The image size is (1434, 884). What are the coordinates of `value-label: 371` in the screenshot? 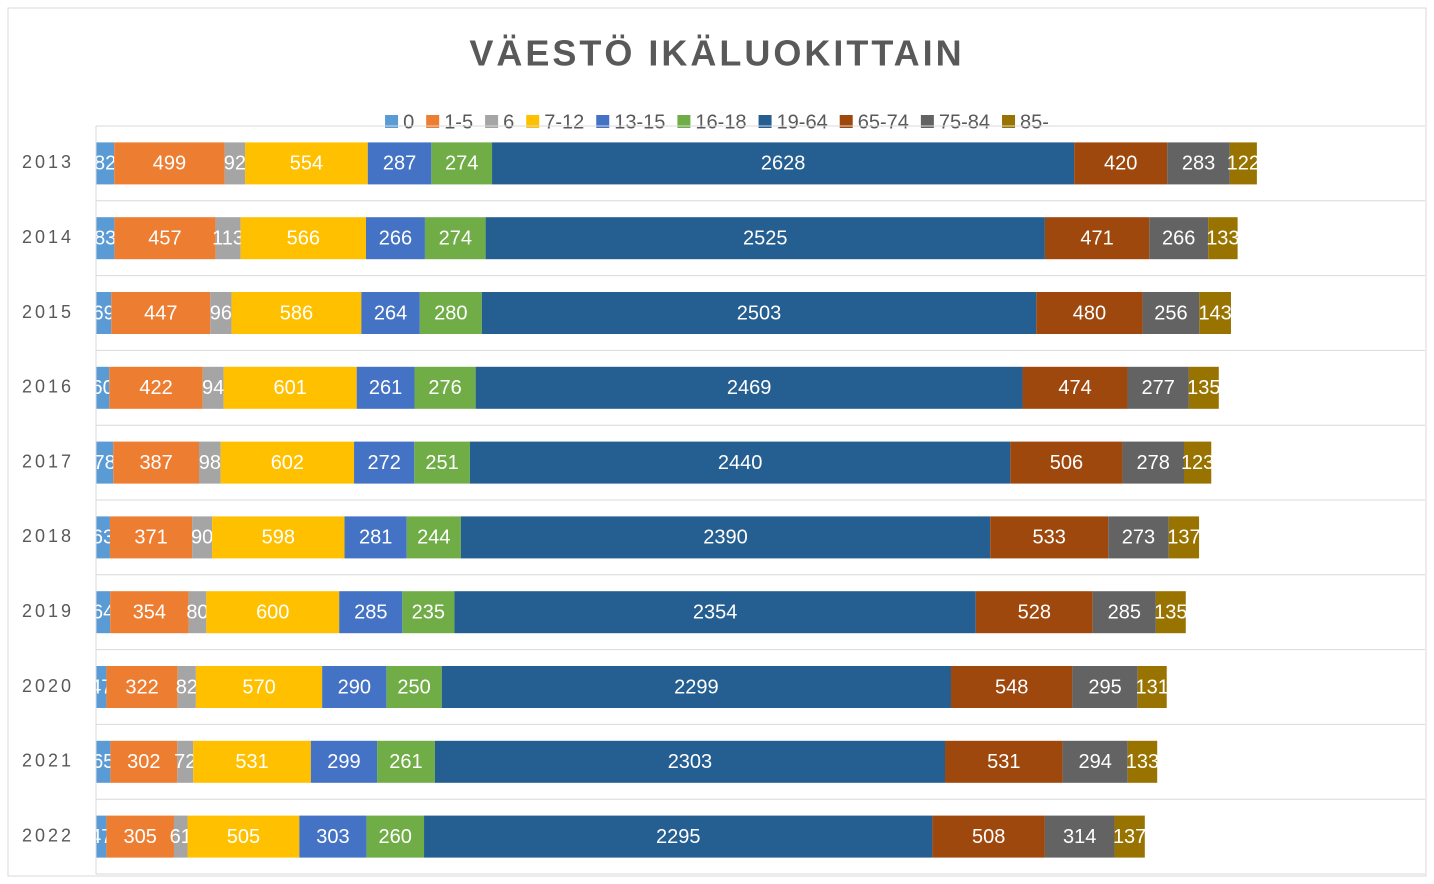 It's located at (150, 538).